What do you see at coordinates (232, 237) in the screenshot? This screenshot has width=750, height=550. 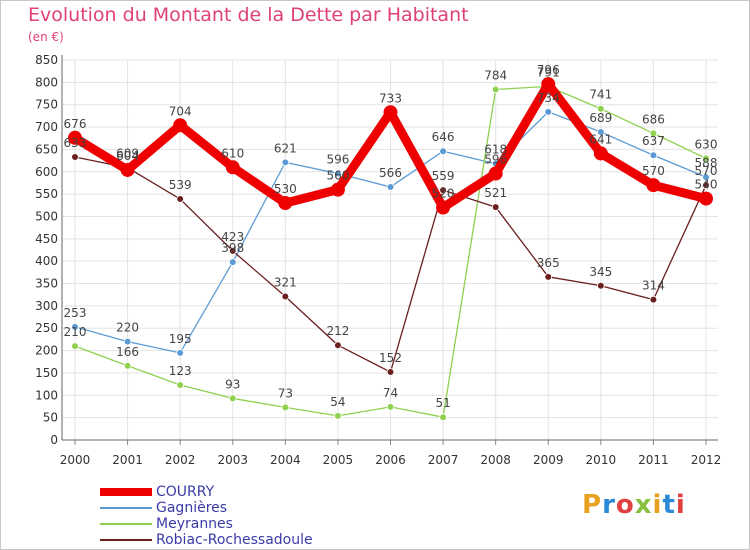 I see `data-label: 423` at bounding box center [232, 237].